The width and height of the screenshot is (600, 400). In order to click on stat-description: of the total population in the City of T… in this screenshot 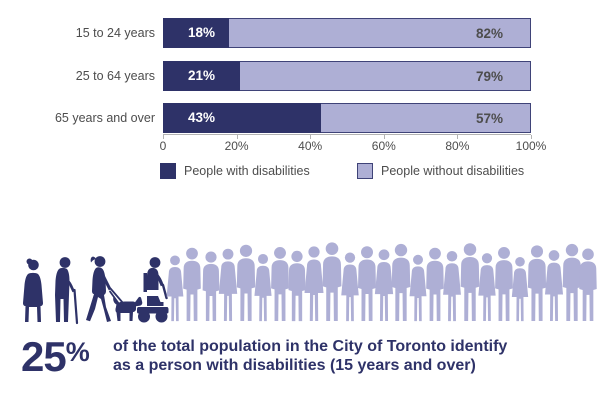, I will do `click(310, 356)`.